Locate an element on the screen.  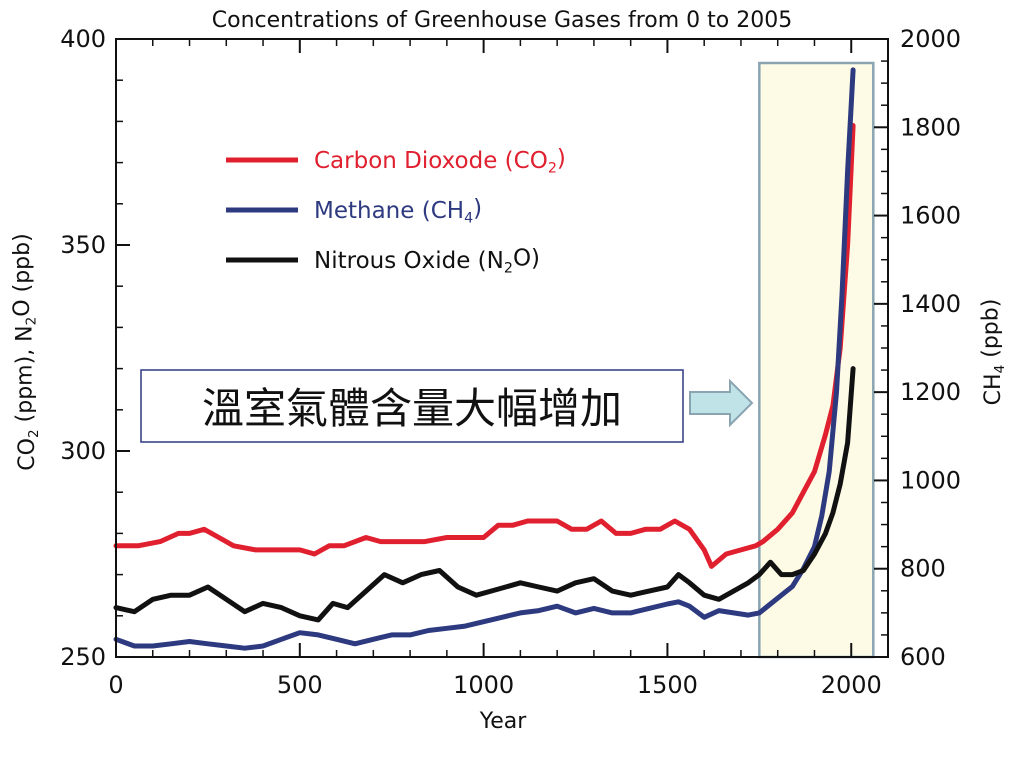
y-right-tick-label: 1800 is located at coordinates (930, 127).